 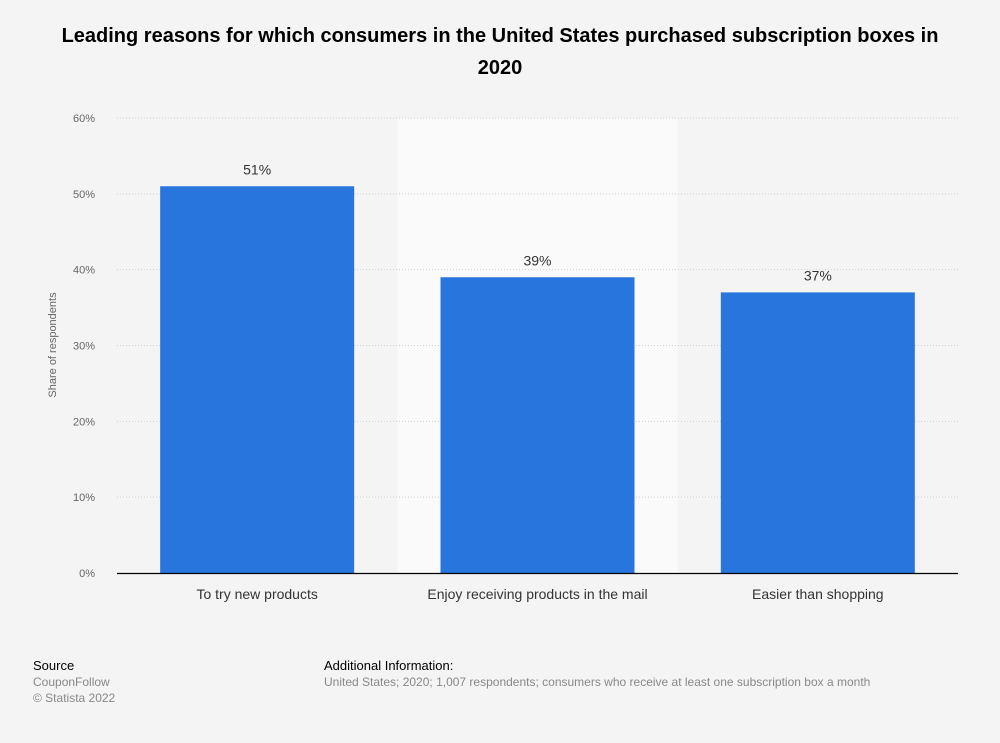 What do you see at coordinates (74, 698) in the screenshot?
I see `copyright: © Statista 2022` at bounding box center [74, 698].